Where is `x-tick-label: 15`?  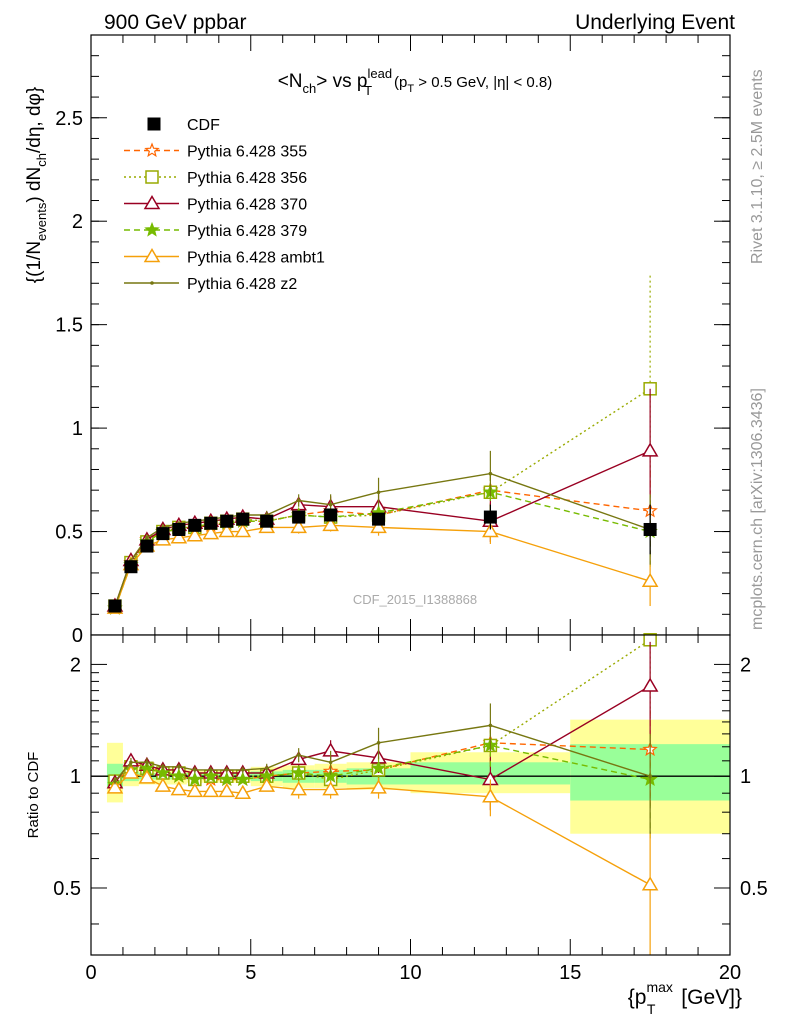 x-tick-label: 15 is located at coordinates (570, 973).